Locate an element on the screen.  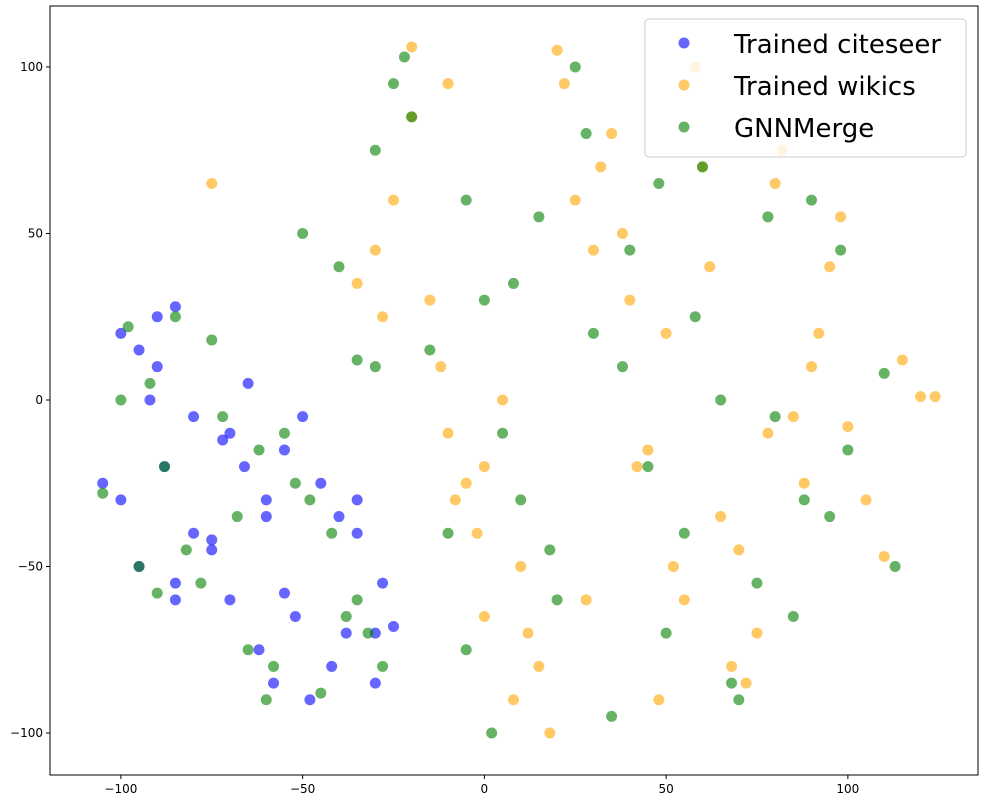
y-tick-label: −50 is located at coordinates (30, 567).